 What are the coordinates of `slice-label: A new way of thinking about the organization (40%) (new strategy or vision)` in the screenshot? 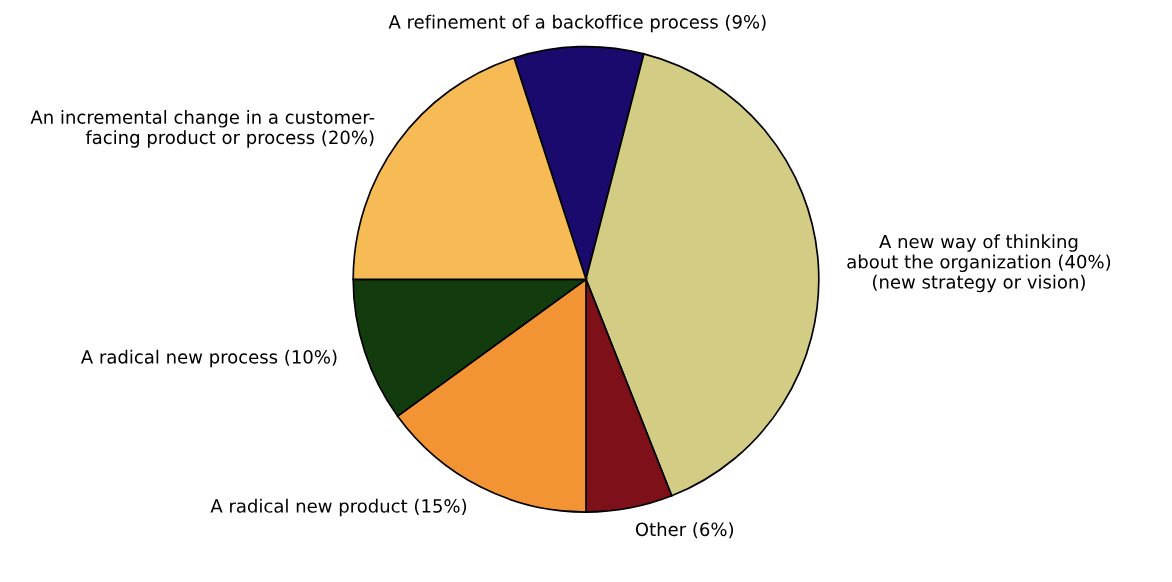 It's located at (979, 263).